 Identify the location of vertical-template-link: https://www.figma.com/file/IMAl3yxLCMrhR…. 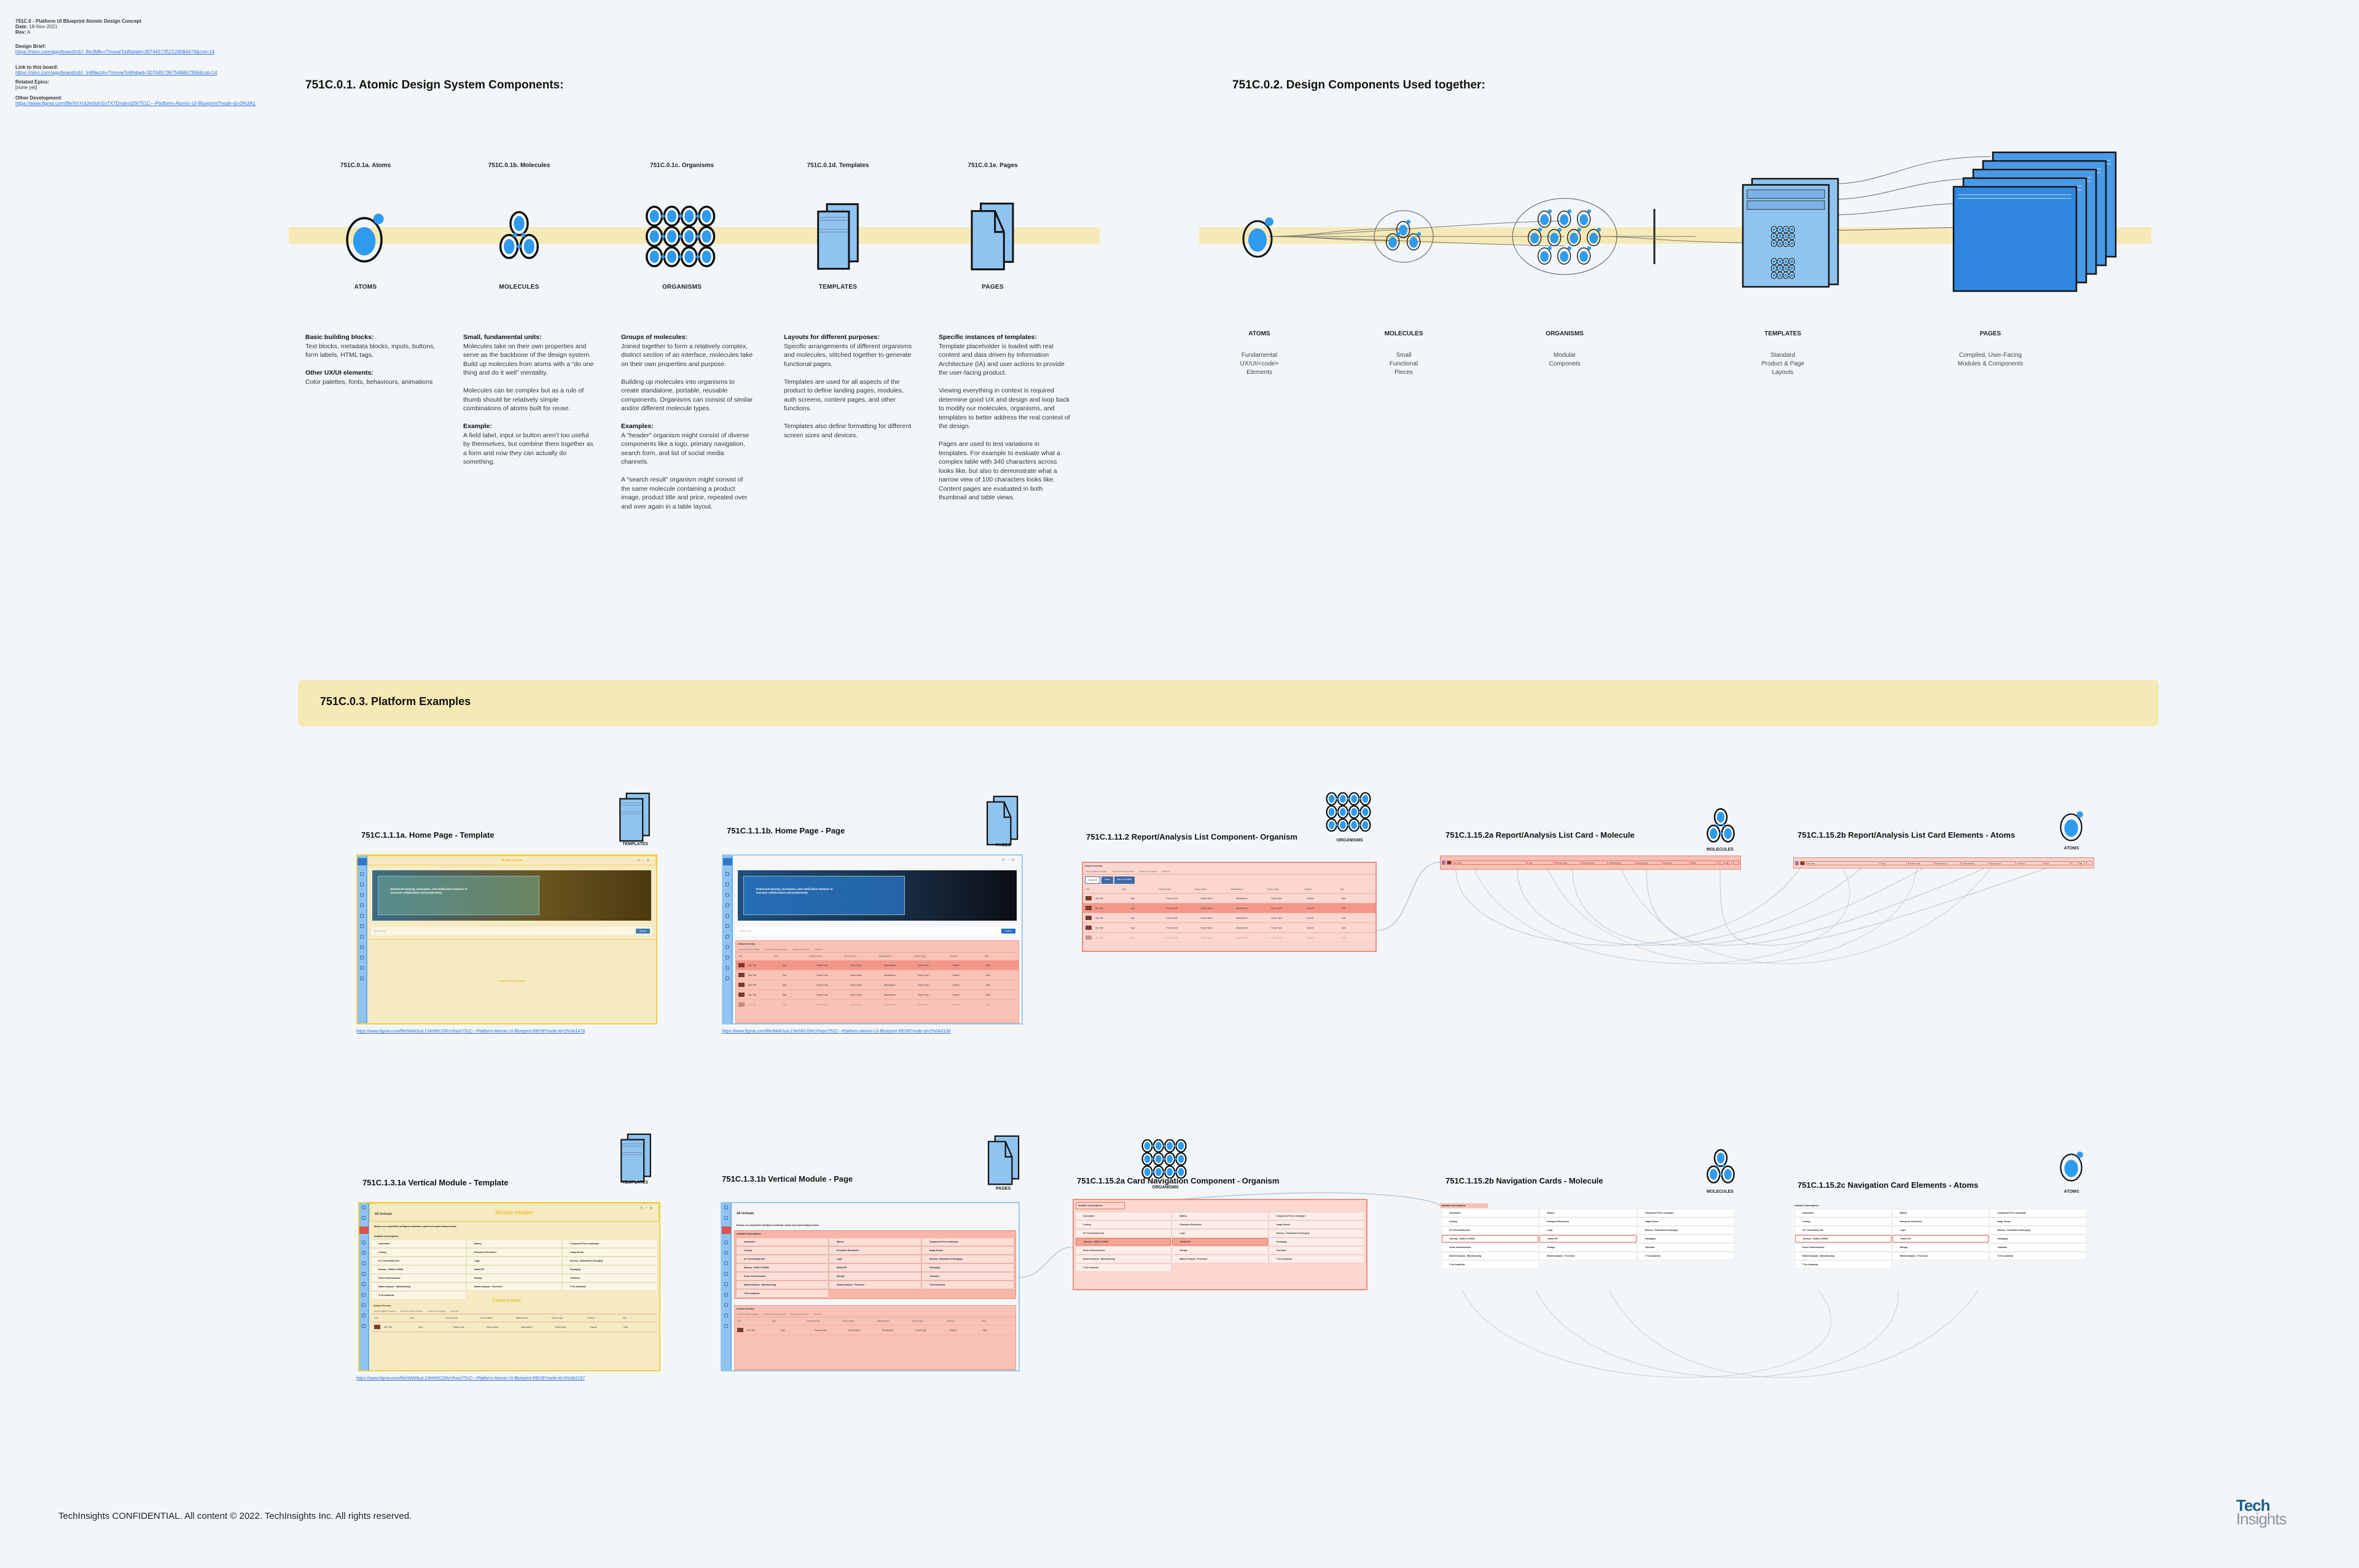
(471, 1378).